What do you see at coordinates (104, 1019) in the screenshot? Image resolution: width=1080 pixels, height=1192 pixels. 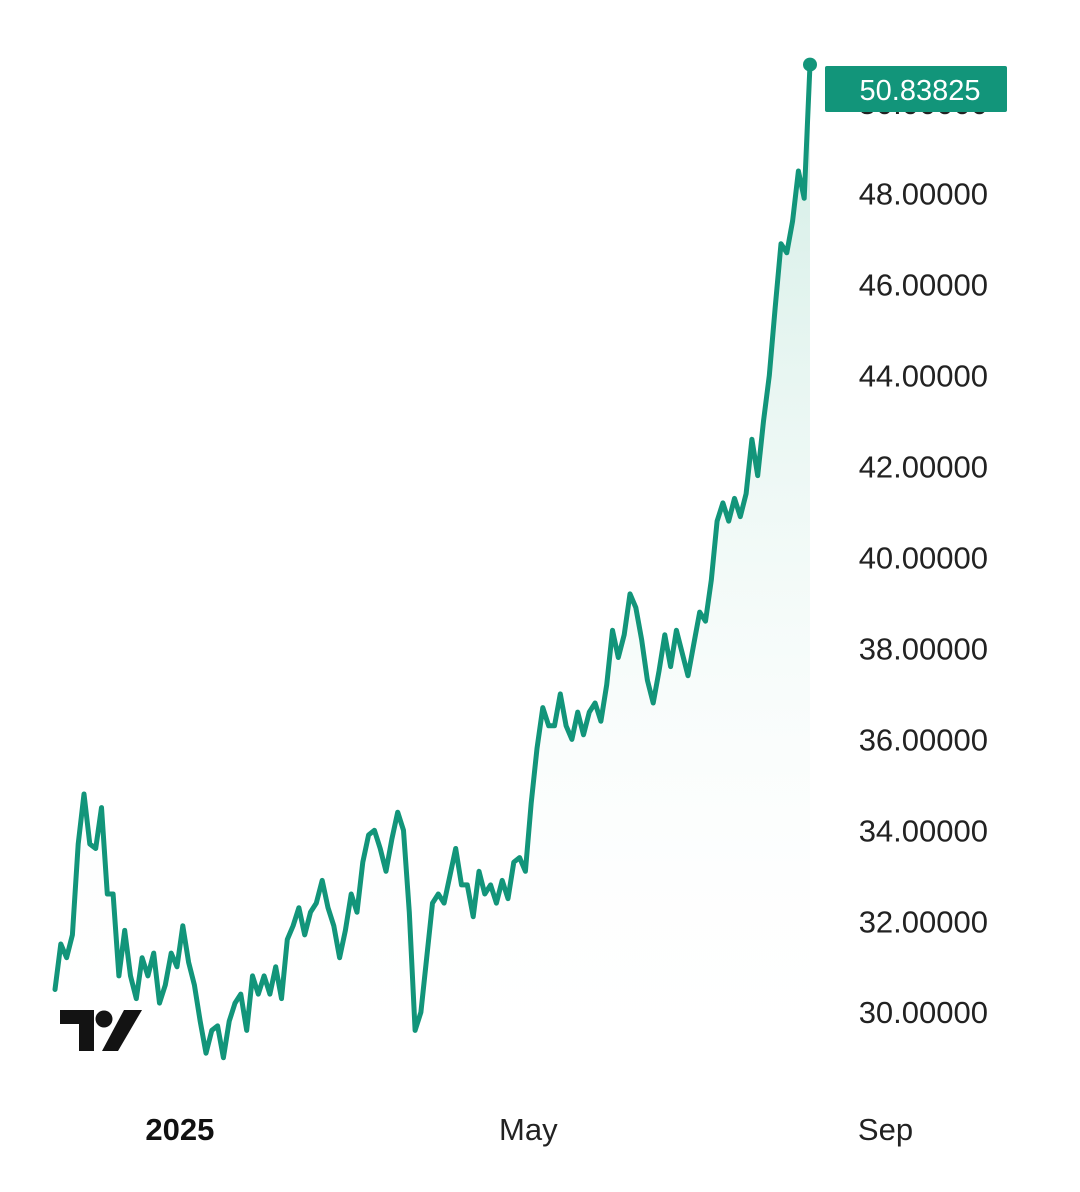 I see `logo-dot-shape` at bounding box center [104, 1019].